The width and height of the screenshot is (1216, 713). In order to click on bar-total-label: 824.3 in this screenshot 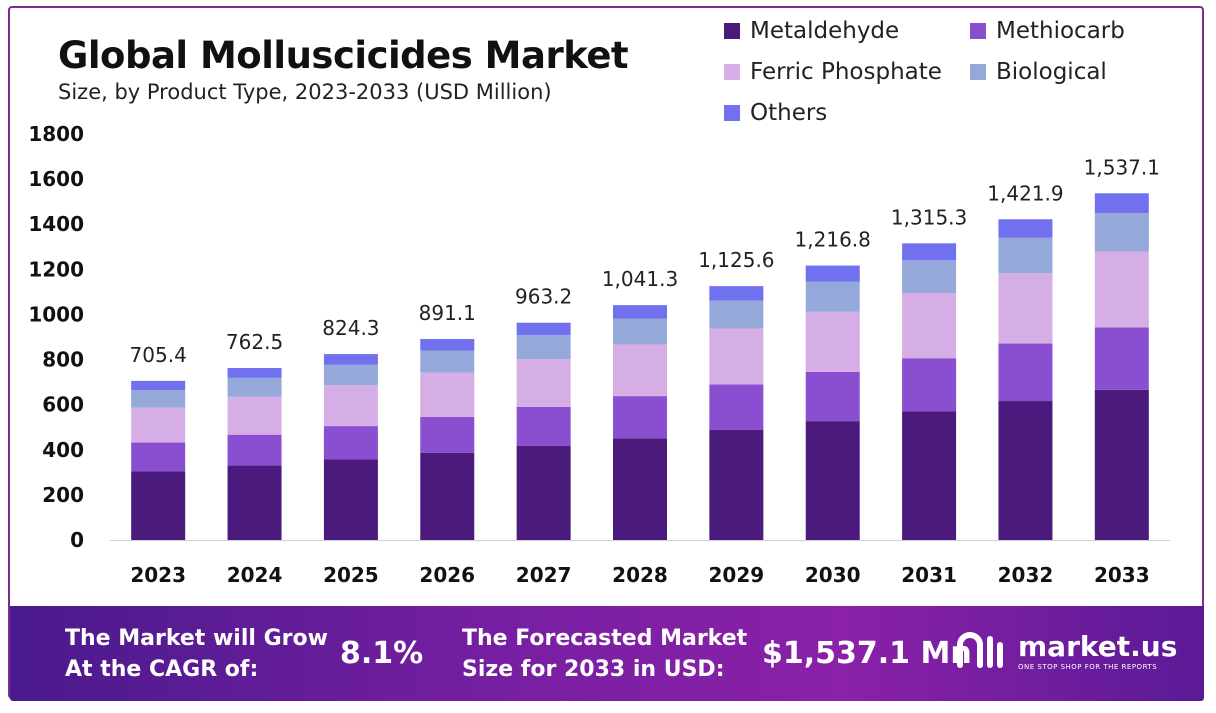, I will do `click(350, 328)`.